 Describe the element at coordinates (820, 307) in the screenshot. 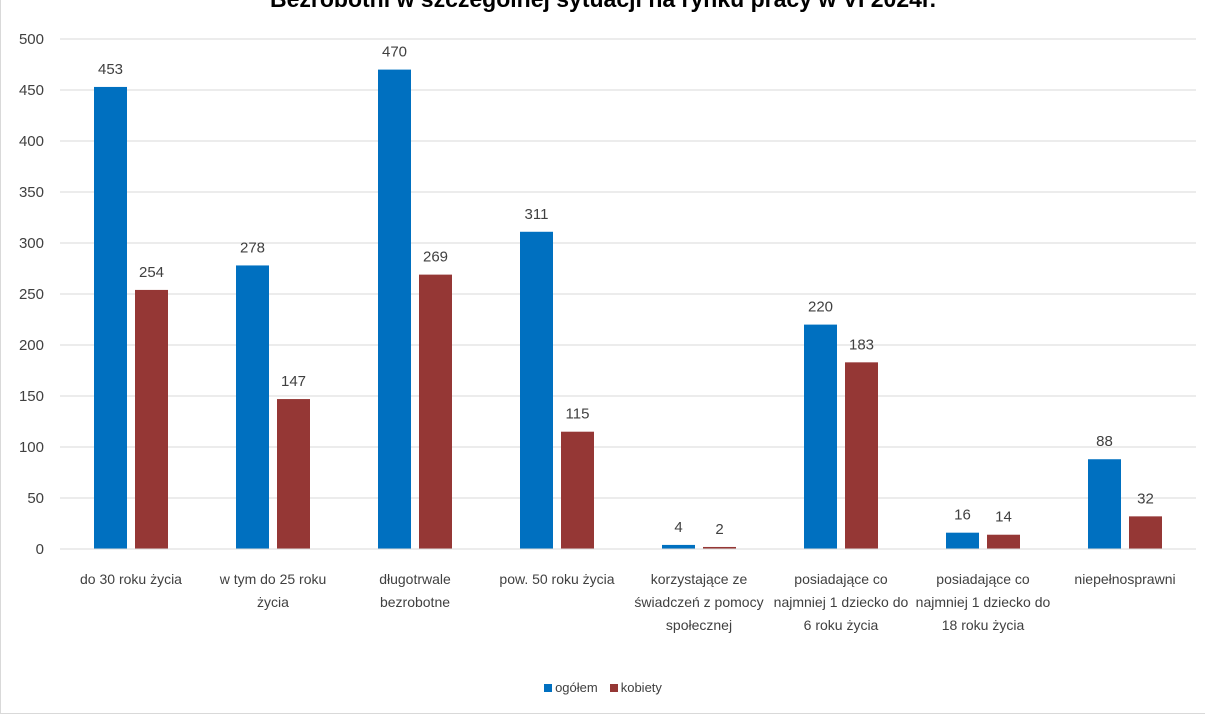

I see `data-label: 220` at that location.